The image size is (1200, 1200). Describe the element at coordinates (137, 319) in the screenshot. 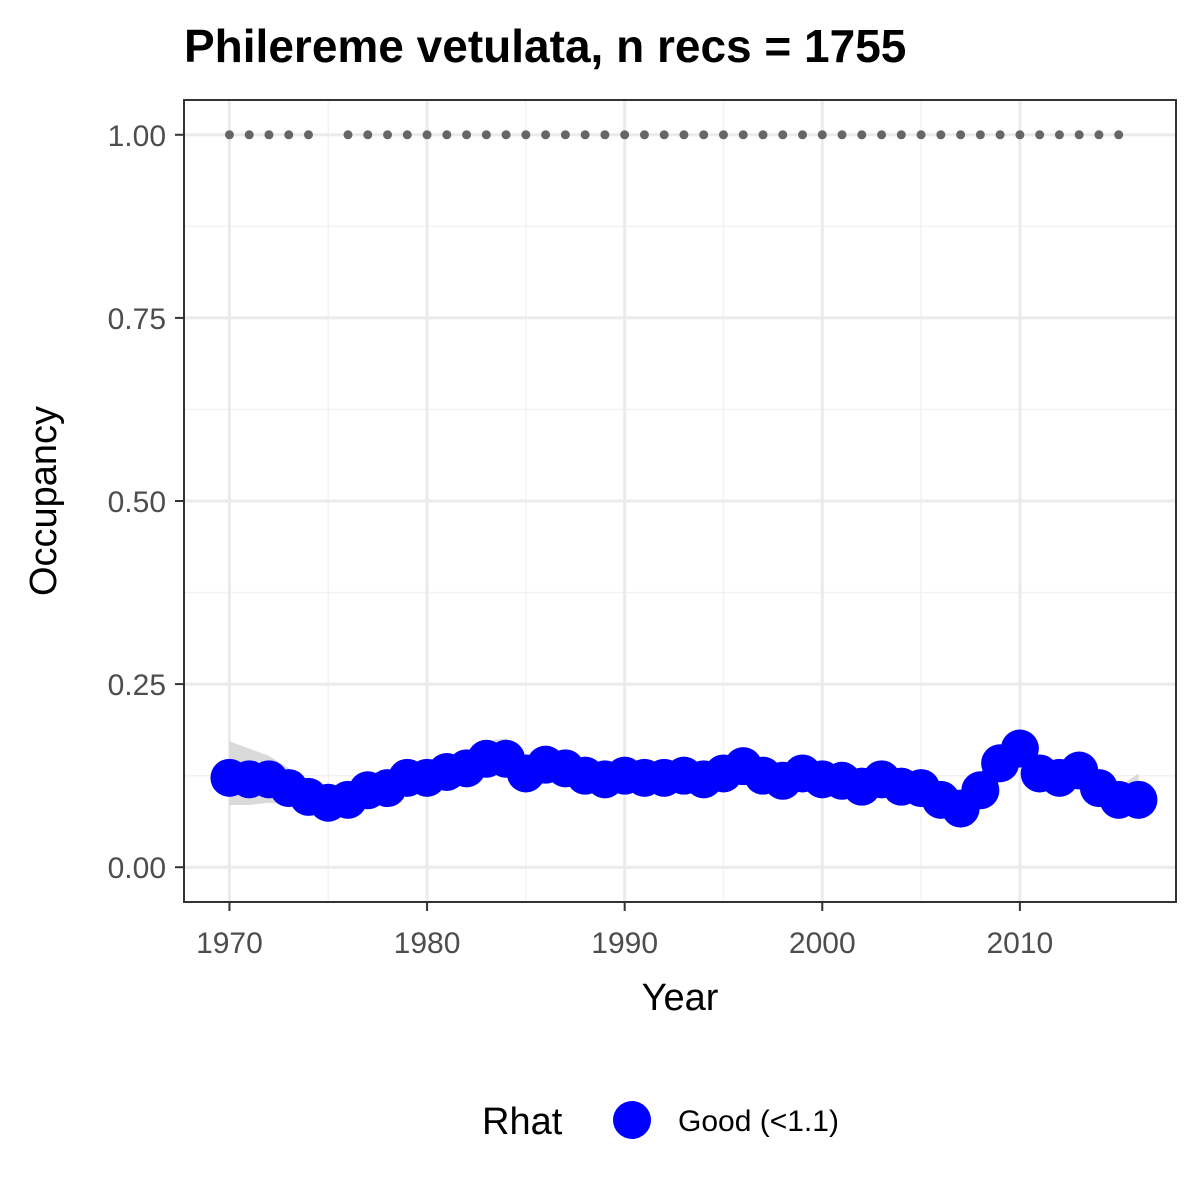

I see `y-tick-label: 0.75` at that location.